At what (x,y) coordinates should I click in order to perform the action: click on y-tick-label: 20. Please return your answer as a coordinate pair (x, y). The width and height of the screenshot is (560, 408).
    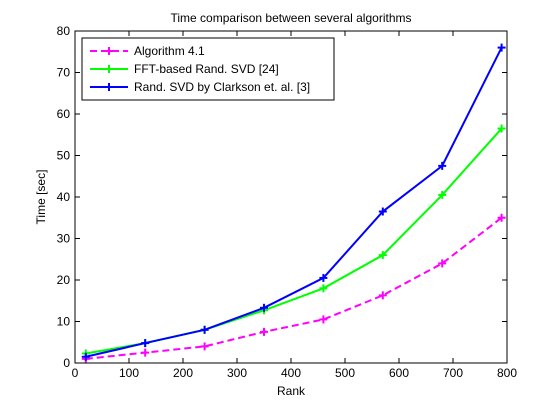
    Looking at the image, I should click on (64, 280).